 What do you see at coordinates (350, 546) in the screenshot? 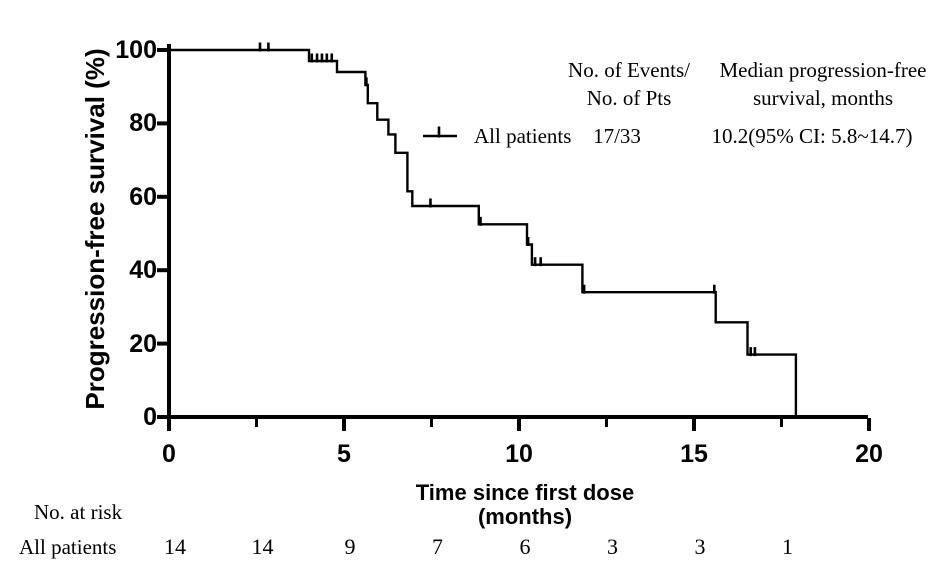
I see `risk-count: 9` at bounding box center [350, 546].